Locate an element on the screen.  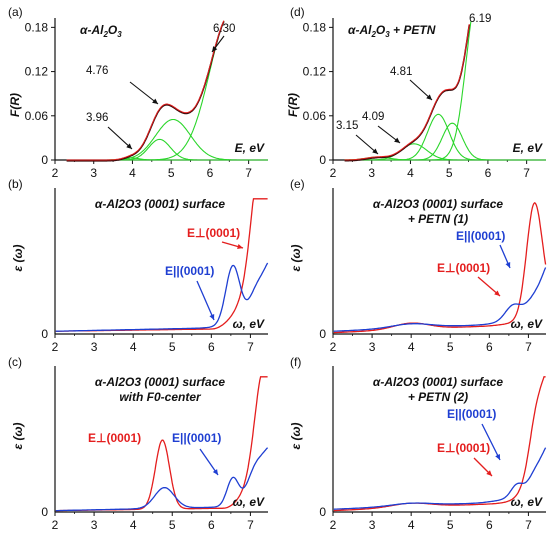
panel-label: (d) is located at coordinates (297, 12).